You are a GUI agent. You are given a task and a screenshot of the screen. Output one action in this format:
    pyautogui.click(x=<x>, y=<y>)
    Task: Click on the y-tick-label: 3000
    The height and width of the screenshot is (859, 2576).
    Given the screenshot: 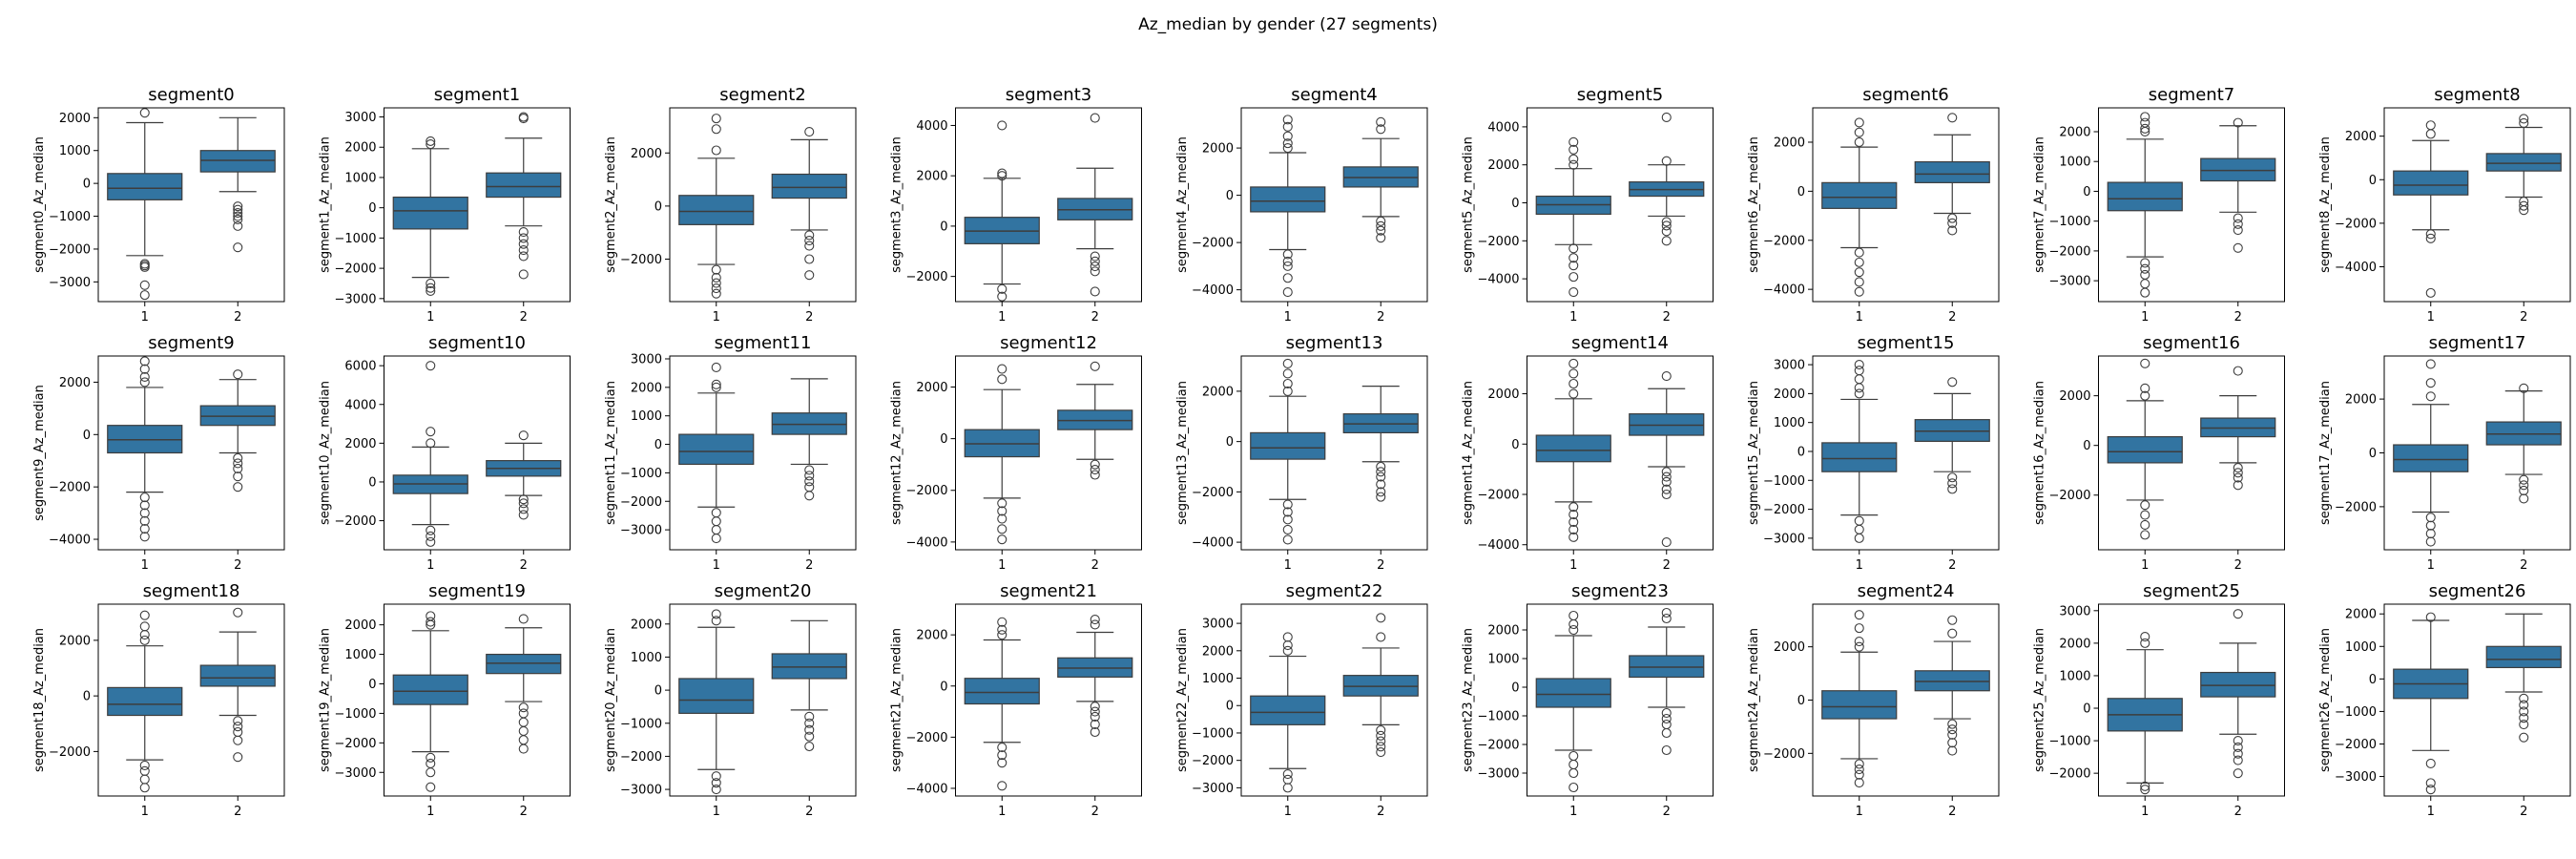 What is the action you would take?
    pyautogui.click(x=1789, y=366)
    